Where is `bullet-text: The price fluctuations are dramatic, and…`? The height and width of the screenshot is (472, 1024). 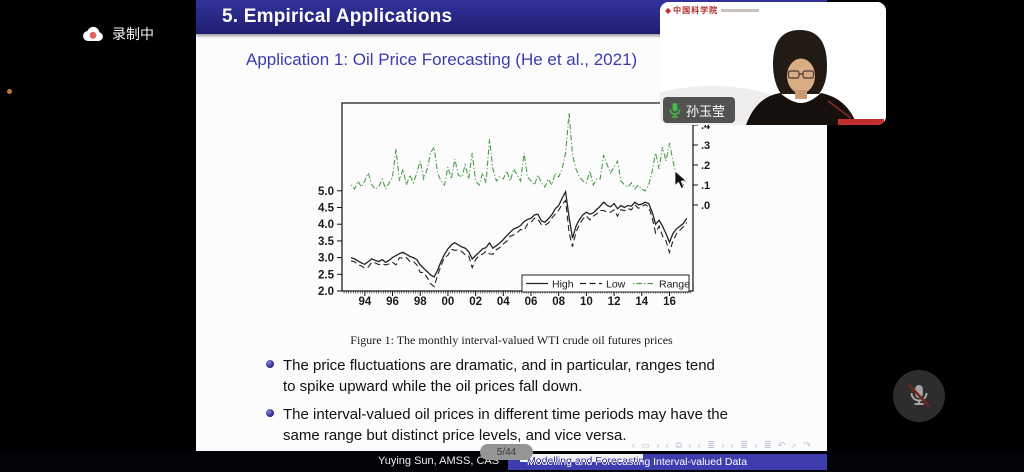 bullet-text: The price fluctuations are dramatic, and… is located at coordinates (499, 376).